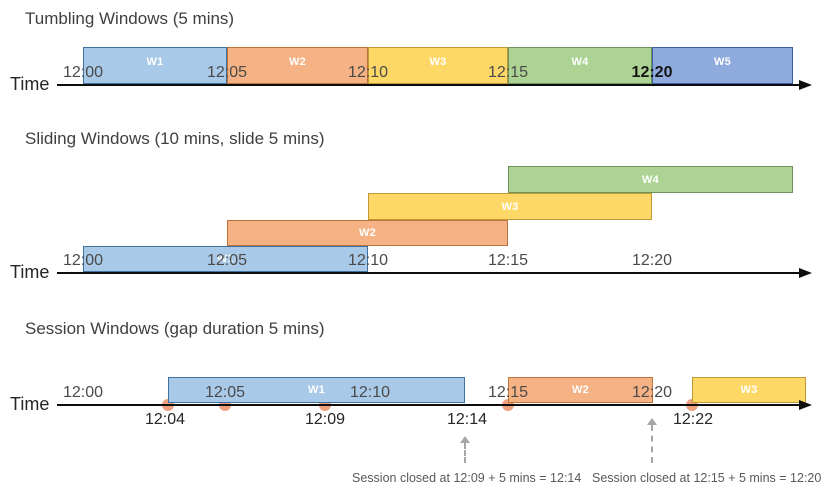 The height and width of the screenshot is (498, 829). What do you see at coordinates (325, 419) in the screenshot?
I see `event-time-label: 12:09` at bounding box center [325, 419].